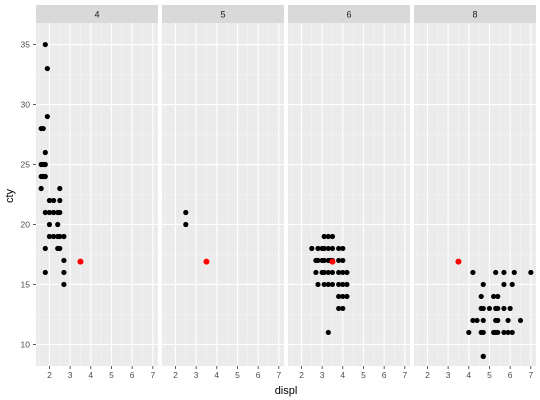 Image resolution: width=540 pixels, height=400 pixels. What do you see at coordinates (26, 45) in the screenshot?
I see `y-tick-label: 35` at bounding box center [26, 45].